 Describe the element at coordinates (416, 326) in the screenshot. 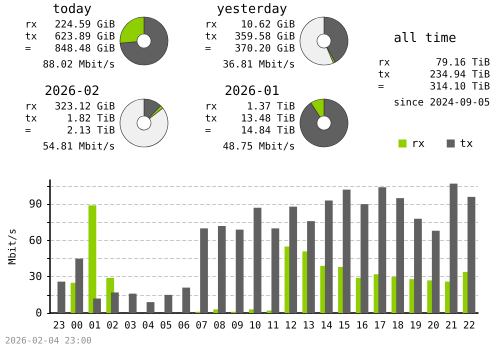

I see `x-tick-label: 19` at that location.